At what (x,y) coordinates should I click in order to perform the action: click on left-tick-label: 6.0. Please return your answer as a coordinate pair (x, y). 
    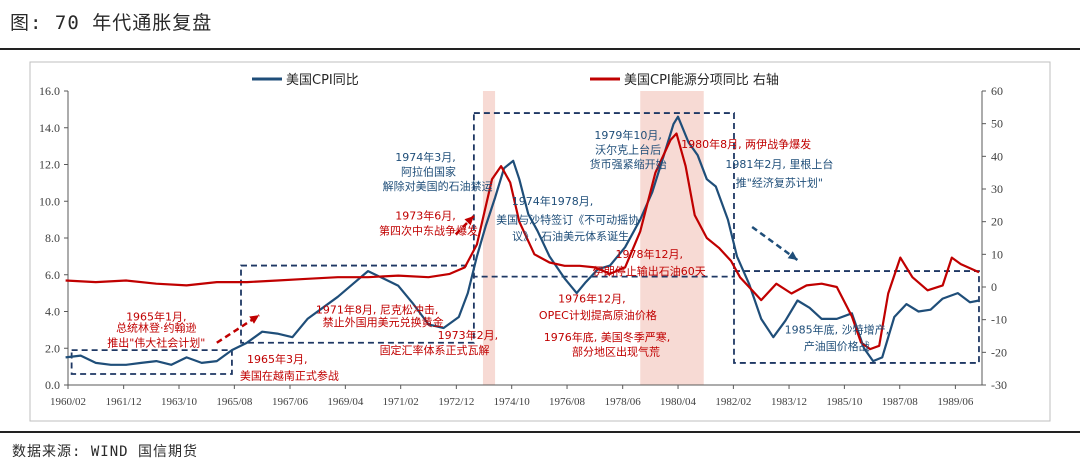
    Looking at the image, I should click on (52, 275).